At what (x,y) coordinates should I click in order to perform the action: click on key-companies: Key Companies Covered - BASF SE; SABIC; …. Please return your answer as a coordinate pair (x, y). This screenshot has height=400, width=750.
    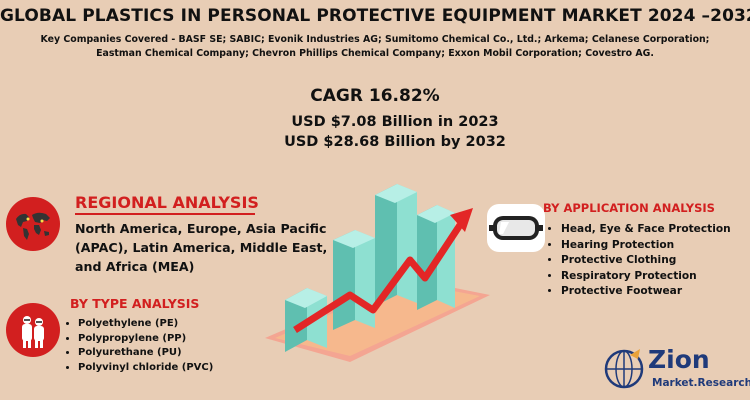
    Looking at the image, I should click on (375, 47).